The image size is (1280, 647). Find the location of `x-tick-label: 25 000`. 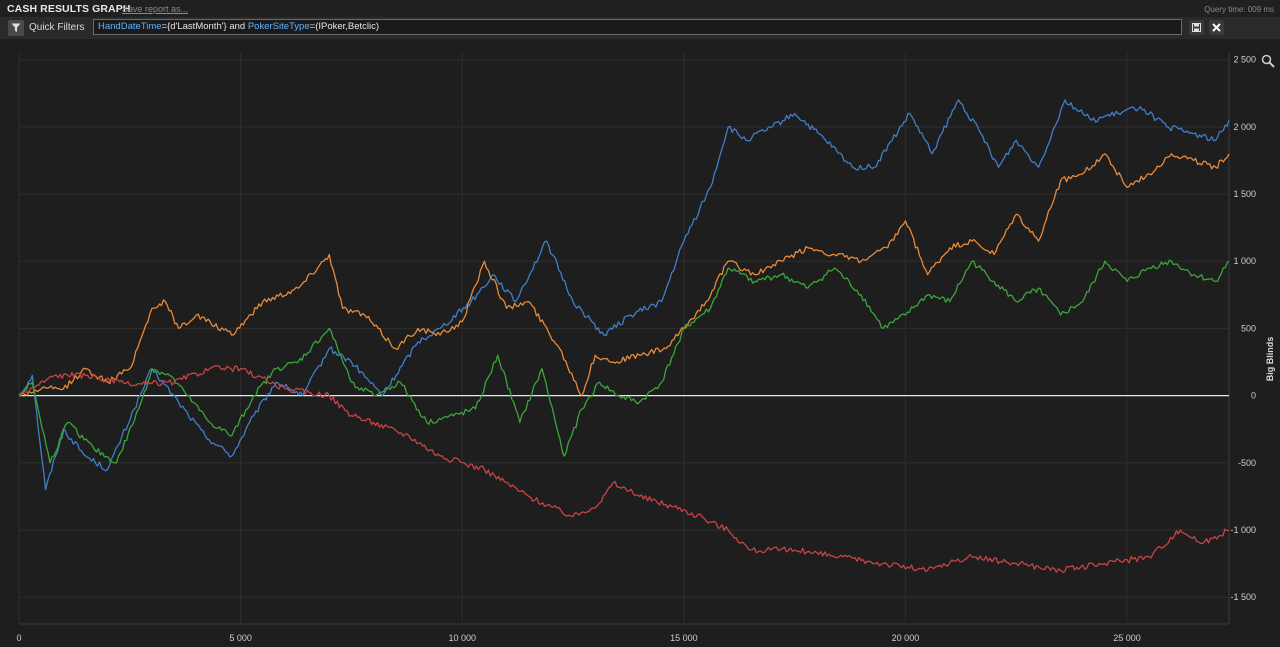

x-tick-label: 25 000 is located at coordinates (1127, 638).